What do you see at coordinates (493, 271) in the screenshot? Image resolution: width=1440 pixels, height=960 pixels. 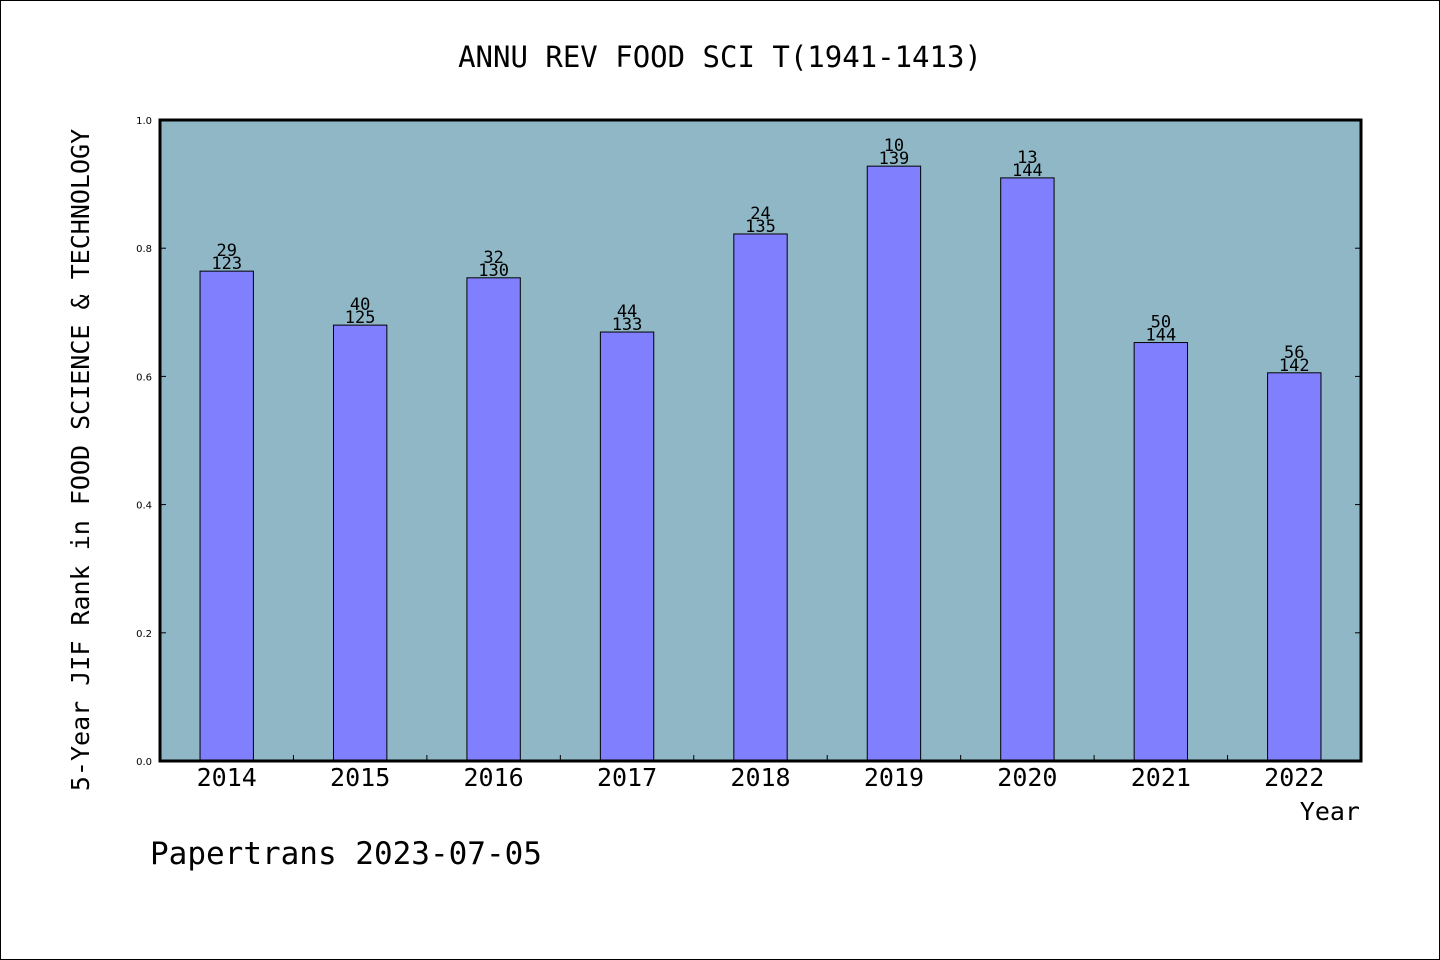 I see `bar-total-label: 130` at bounding box center [493, 271].